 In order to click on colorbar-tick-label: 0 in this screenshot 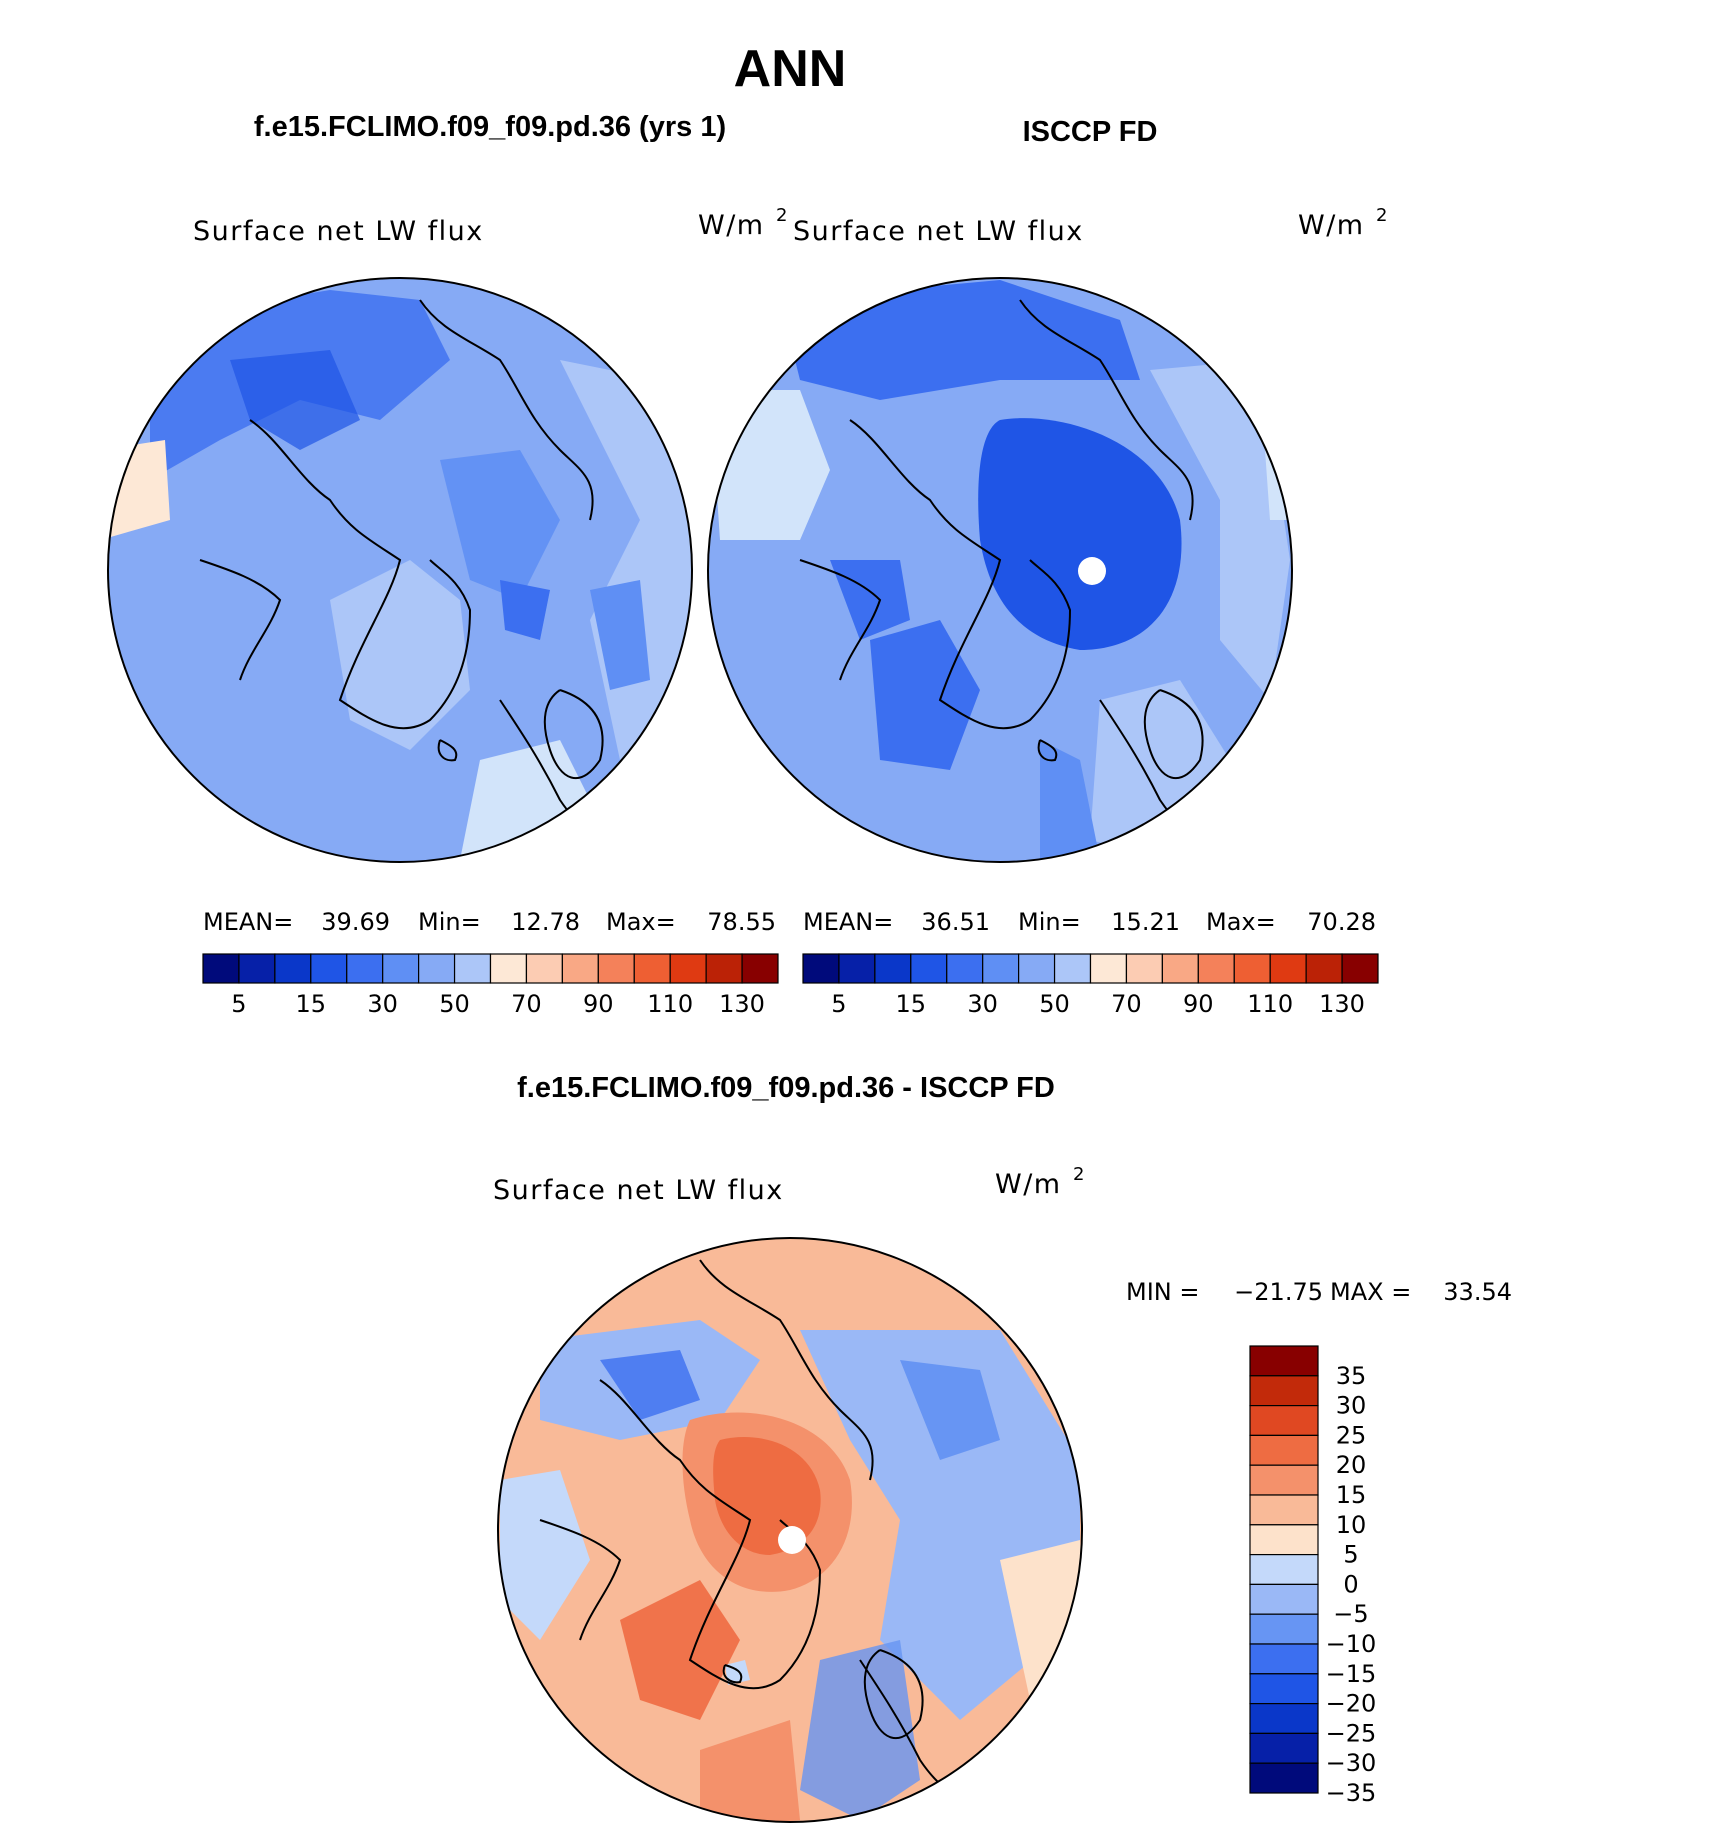, I will do `click(1350, 1584)`.